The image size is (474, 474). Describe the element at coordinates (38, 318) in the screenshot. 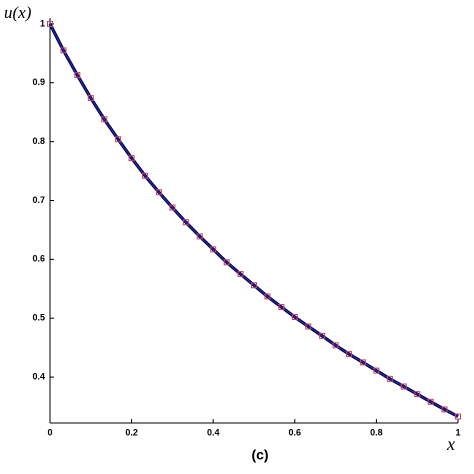

I see `y-tick-label: 0.5` at that location.